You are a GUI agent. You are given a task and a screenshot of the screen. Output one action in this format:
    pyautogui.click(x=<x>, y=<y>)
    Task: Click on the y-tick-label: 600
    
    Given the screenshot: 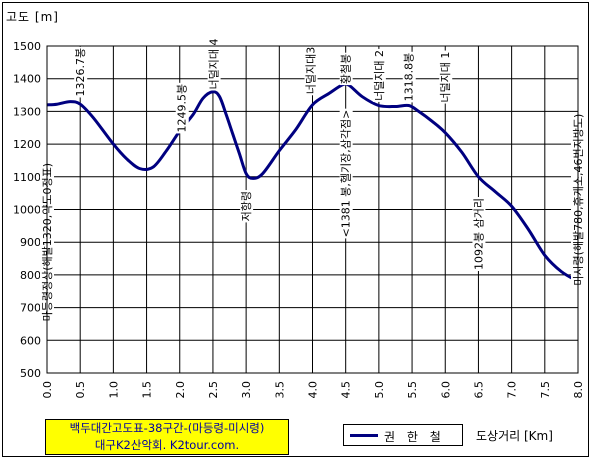 What is the action you would take?
    pyautogui.click(x=30, y=340)
    